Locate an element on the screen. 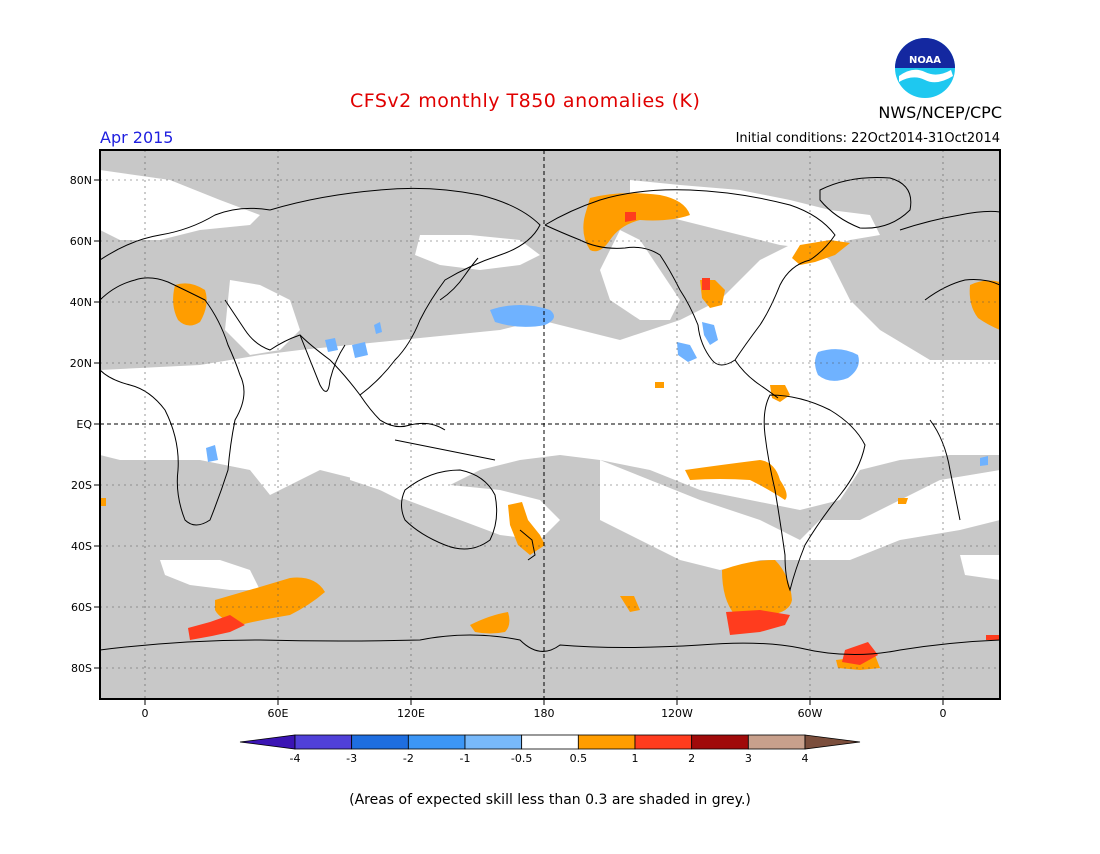 This screenshot has height=854, width=1100. colorbar: -4 -3 -2 -1 -0.5 0.5 1 2 3 4 is located at coordinates (550, 749).